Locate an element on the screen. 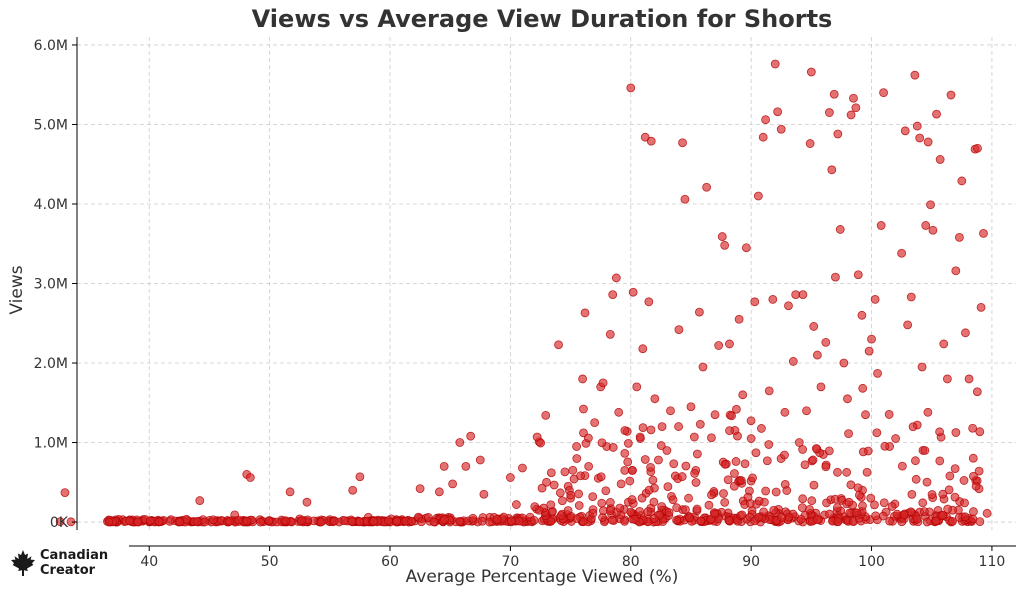 This screenshot has height=594, width=1024. x-tick-label: 60 is located at coordinates (390, 562).